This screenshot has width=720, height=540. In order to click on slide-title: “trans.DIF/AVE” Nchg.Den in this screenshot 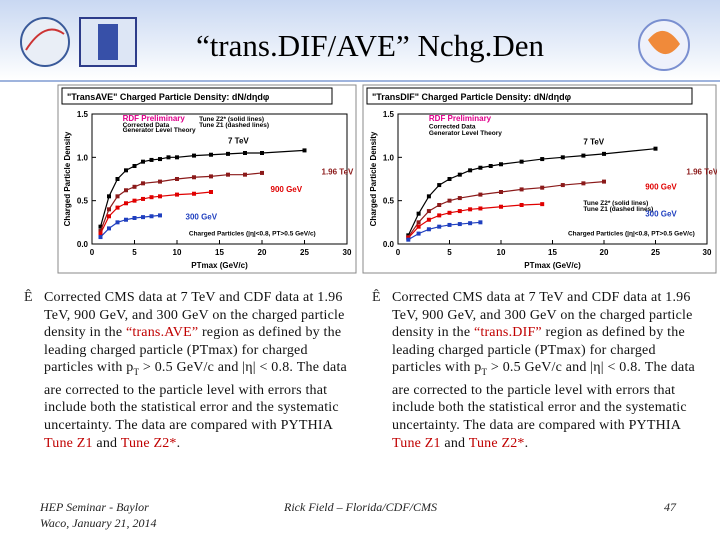, I will do `click(370, 45)`.